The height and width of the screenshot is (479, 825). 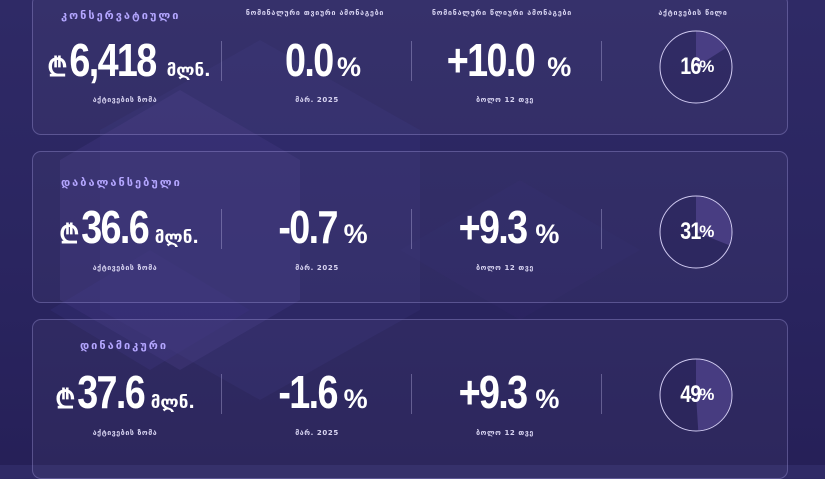 What do you see at coordinates (491, 60) in the screenshot?
I see `annual-value: +10.0` at bounding box center [491, 60].